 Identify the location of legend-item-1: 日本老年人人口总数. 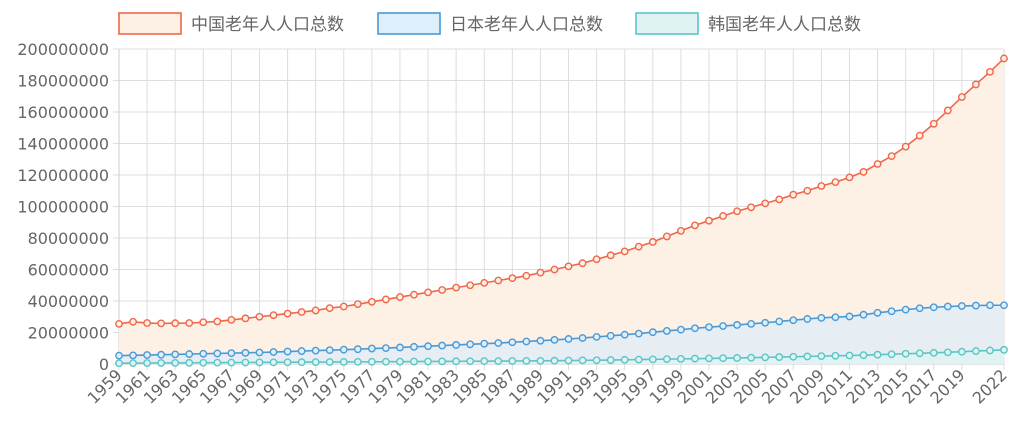
(490, 23).